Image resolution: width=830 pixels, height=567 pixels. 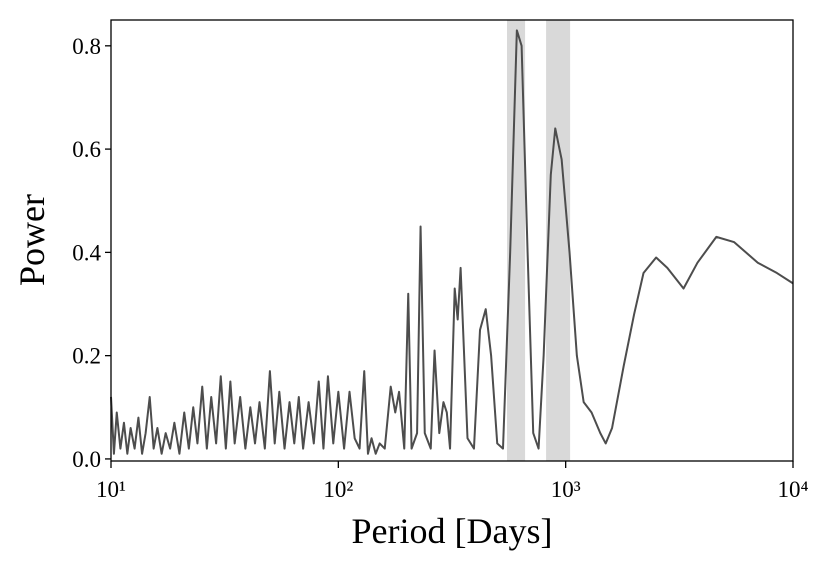 I want to click on y-axis-label: Power, so click(x=32, y=240).